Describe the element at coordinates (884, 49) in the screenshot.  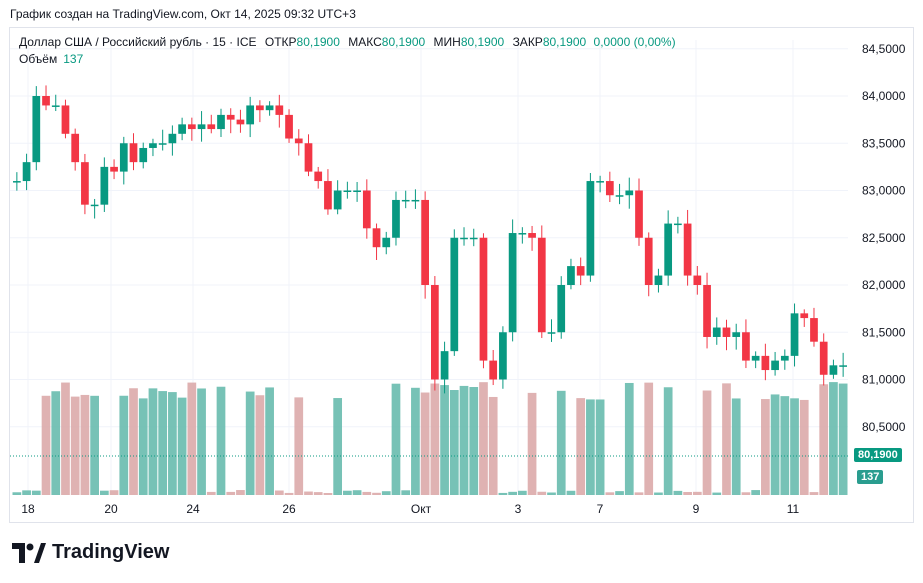
I see `y-tick-label: 84,5000` at that location.